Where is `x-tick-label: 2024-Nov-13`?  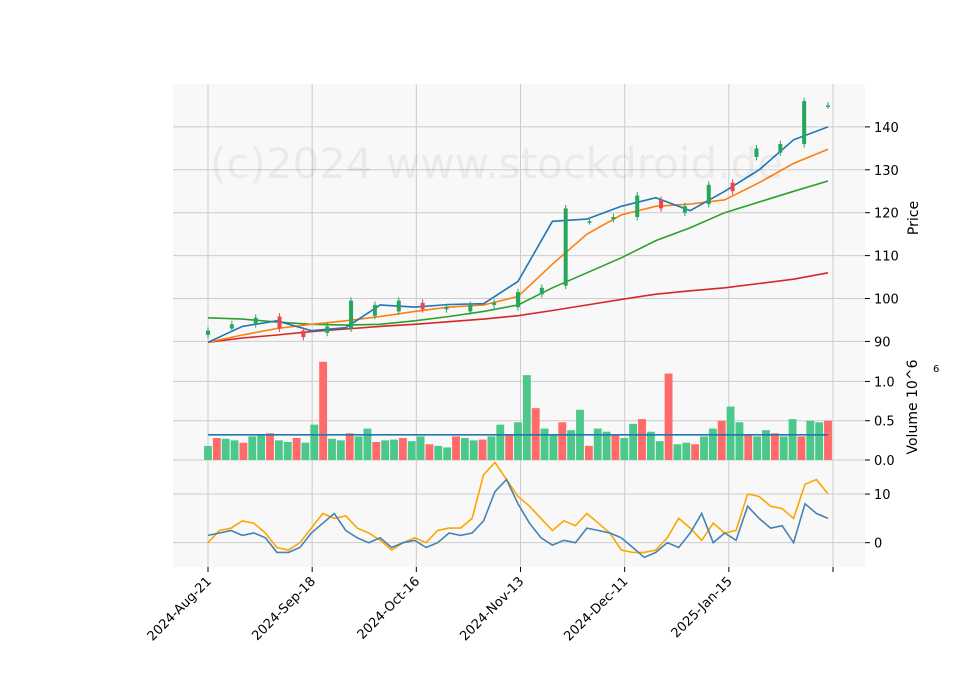 x-tick-label: 2024-Nov-13 is located at coordinates (492, 609).